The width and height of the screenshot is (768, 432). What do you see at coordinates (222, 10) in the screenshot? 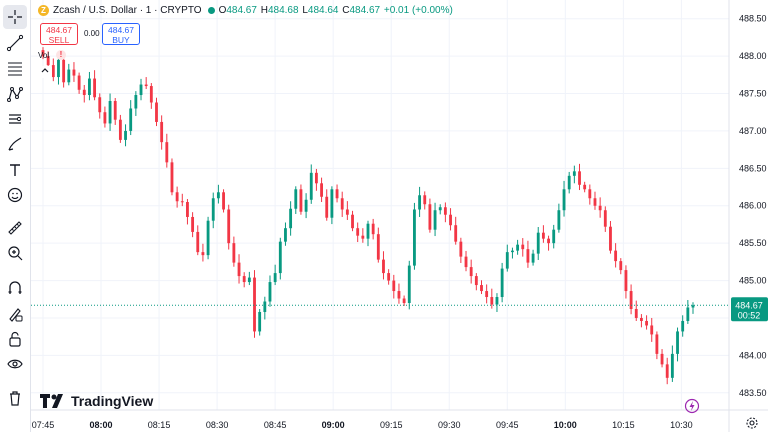
I see `open-label: O` at bounding box center [222, 10].